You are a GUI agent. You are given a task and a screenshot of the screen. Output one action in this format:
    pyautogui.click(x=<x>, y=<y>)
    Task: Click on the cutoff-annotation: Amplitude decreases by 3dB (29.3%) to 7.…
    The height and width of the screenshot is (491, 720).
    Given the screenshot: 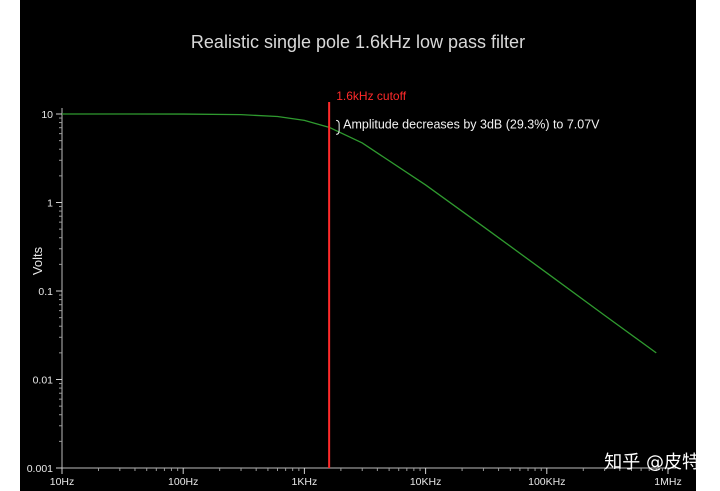 What is the action you would take?
    pyautogui.click(x=471, y=124)
    